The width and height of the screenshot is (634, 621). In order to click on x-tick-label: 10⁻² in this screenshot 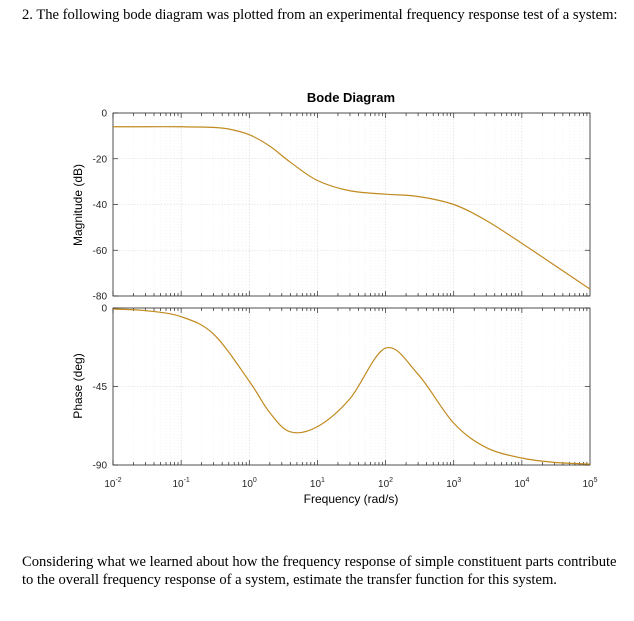, I will do `click(112, 483)`.